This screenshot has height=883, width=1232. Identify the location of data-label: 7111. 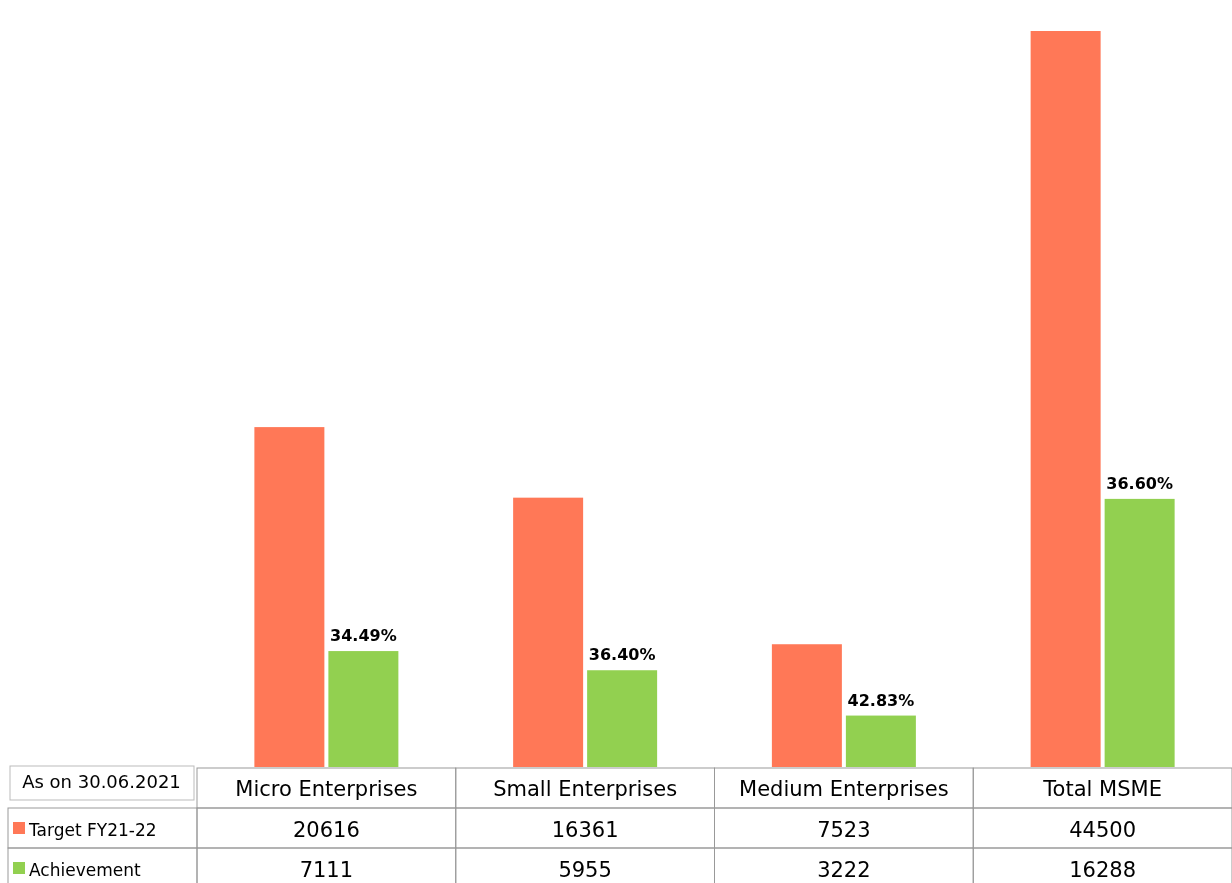
(326, 870).